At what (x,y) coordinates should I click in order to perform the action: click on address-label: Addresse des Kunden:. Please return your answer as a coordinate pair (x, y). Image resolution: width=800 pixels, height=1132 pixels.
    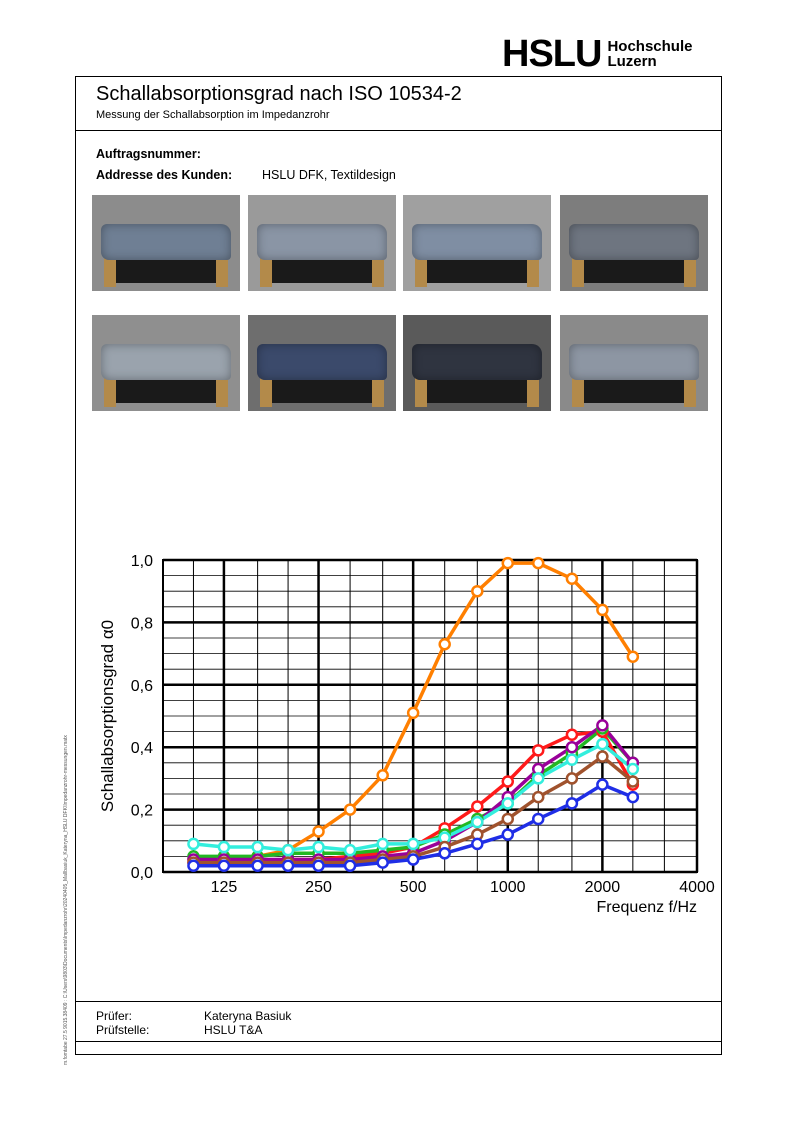
    Looking at the image, I should click on (164, 175).